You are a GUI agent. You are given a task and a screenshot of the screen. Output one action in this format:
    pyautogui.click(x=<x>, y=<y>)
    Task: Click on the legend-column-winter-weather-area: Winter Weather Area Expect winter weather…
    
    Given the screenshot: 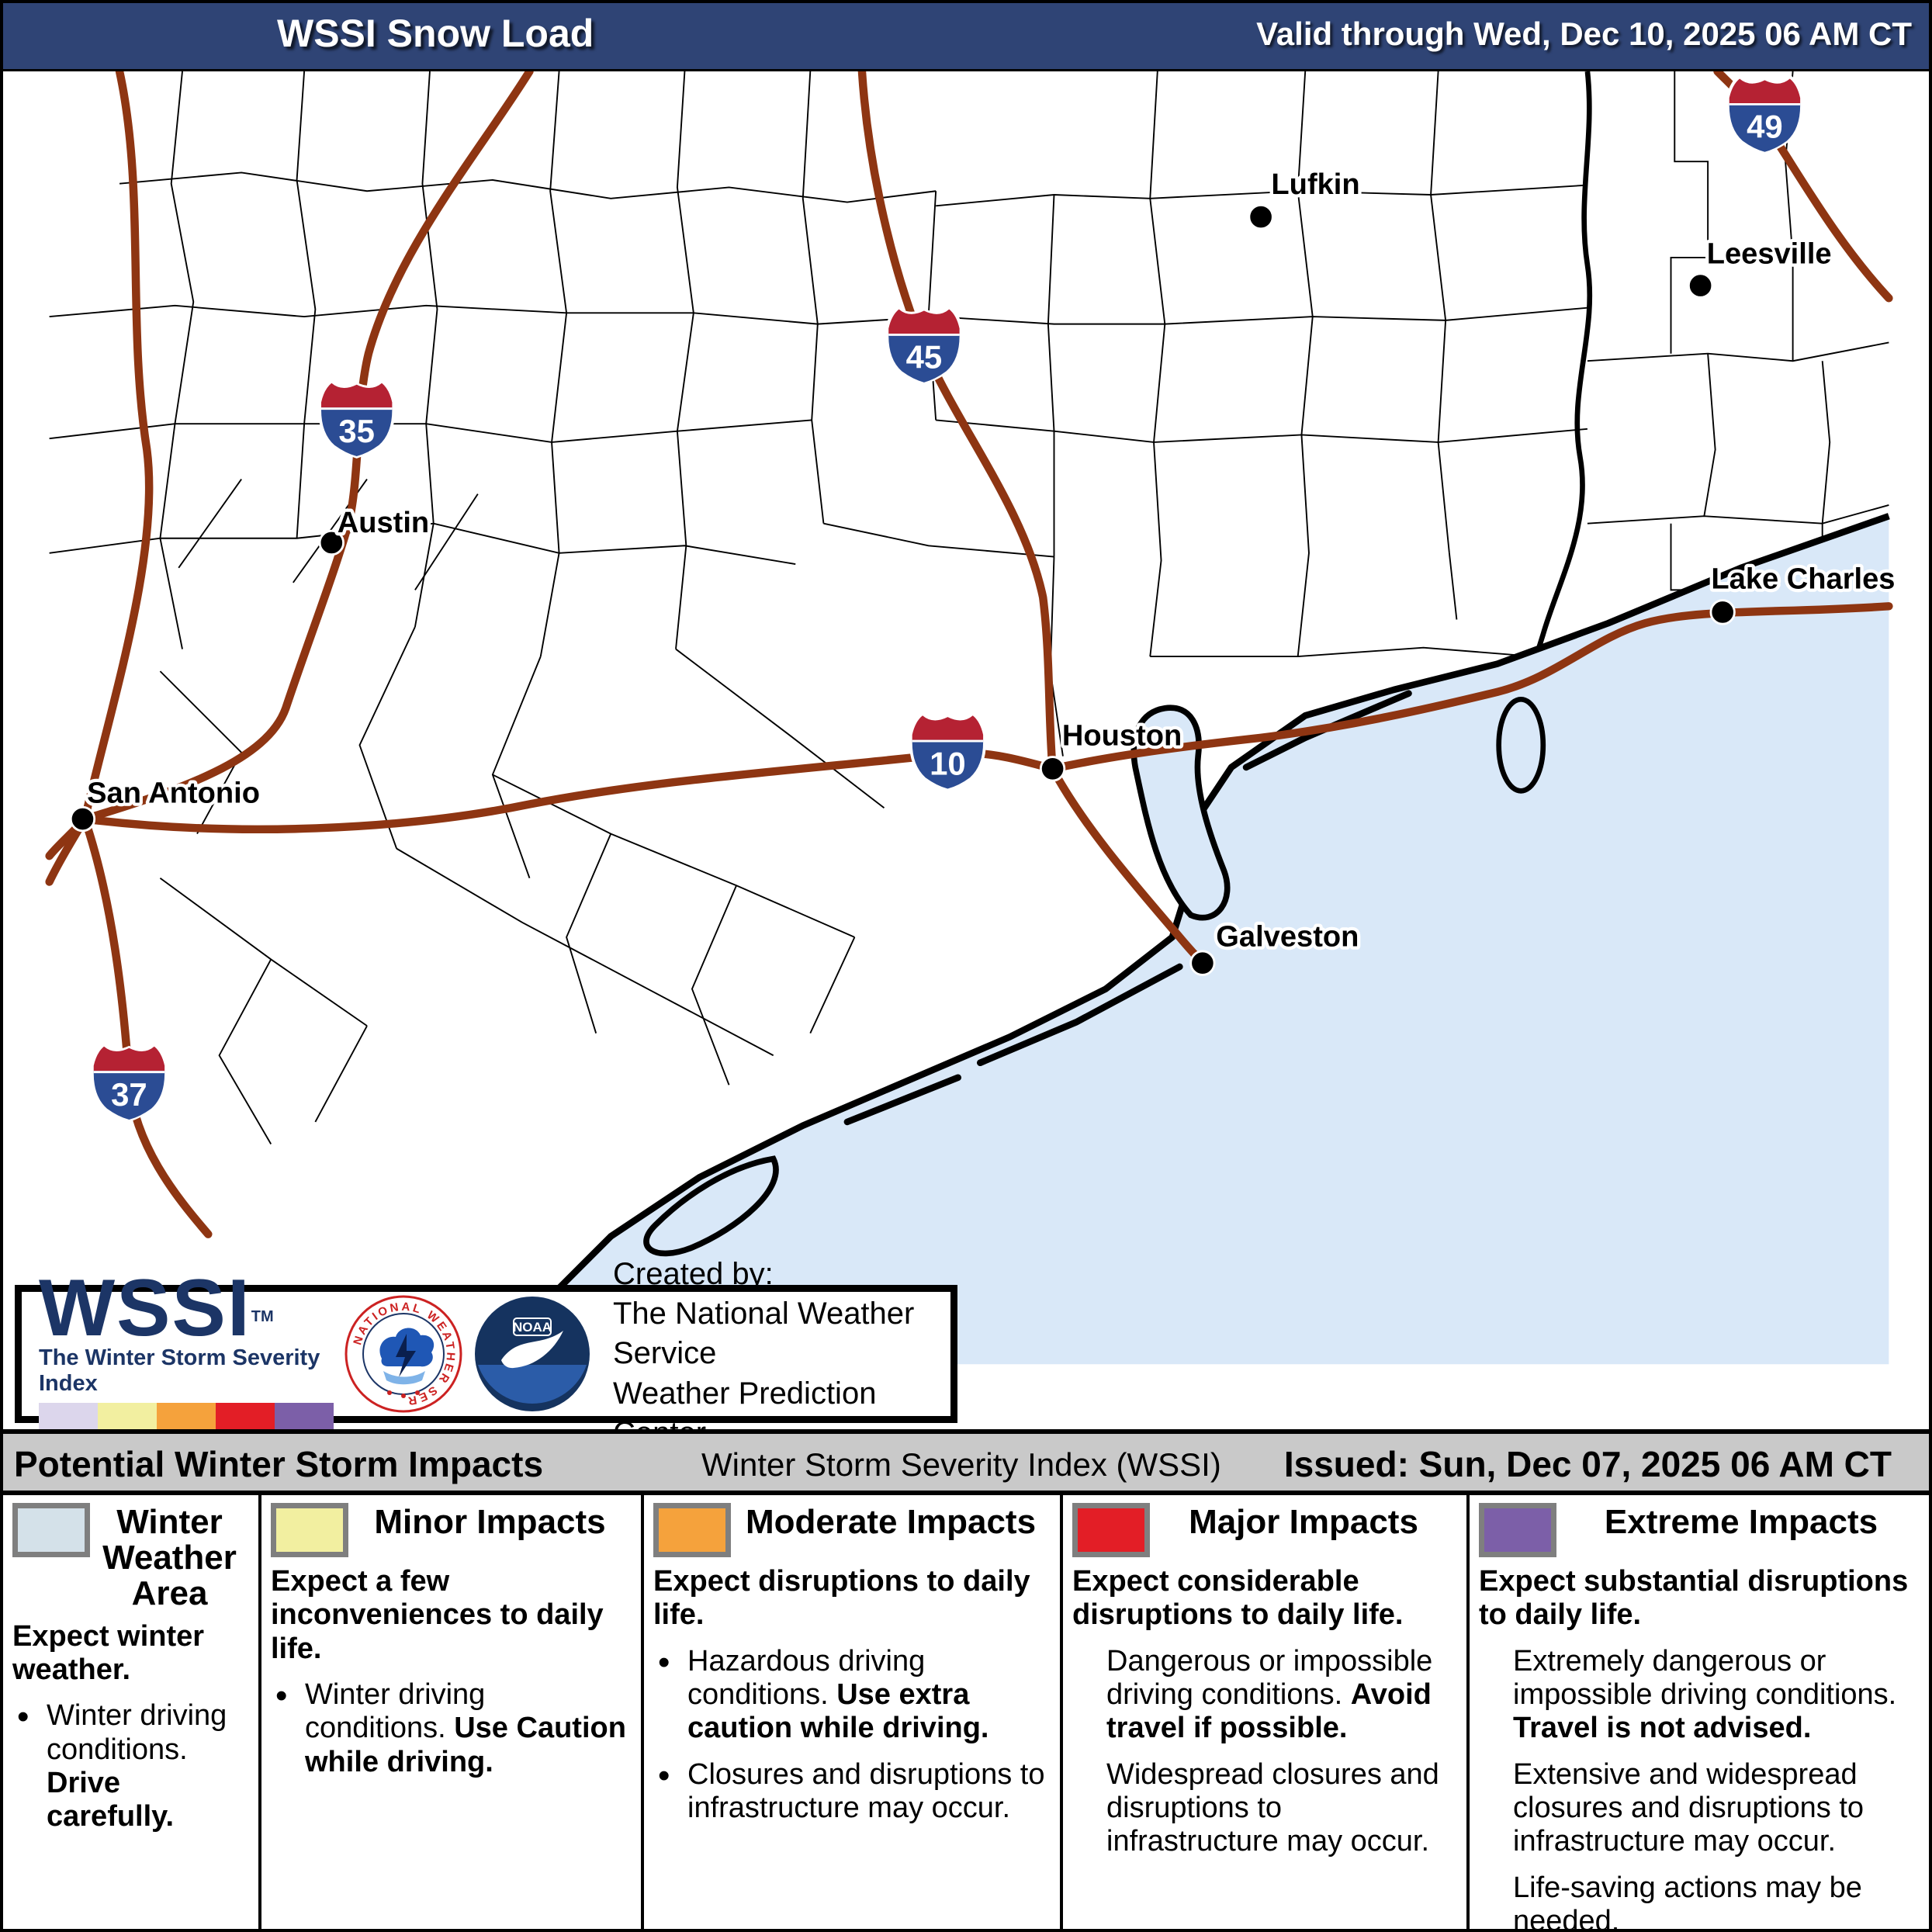 What is the action you would take?
    pyautogui.click(x=132, y=1712)
    